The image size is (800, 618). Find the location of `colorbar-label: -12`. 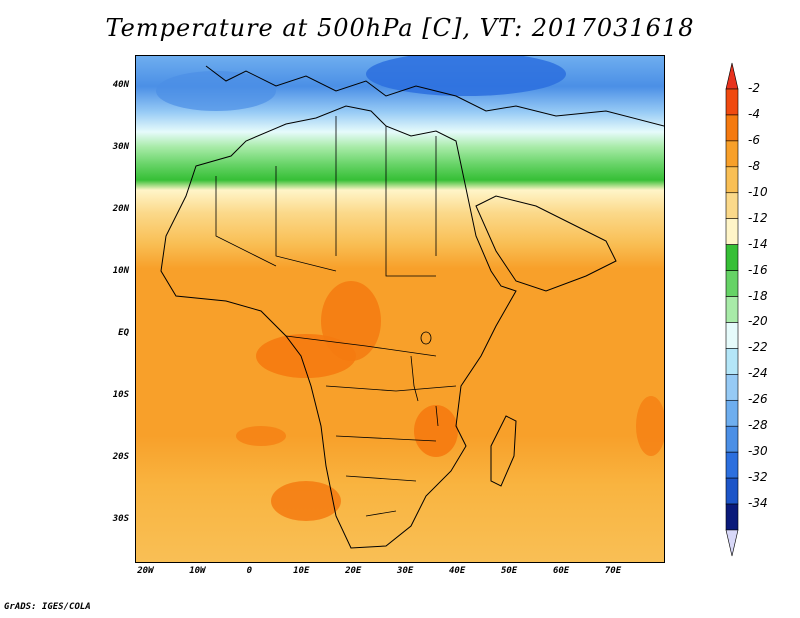

colorbar-label: -12 is located at coordinates (758, 217).